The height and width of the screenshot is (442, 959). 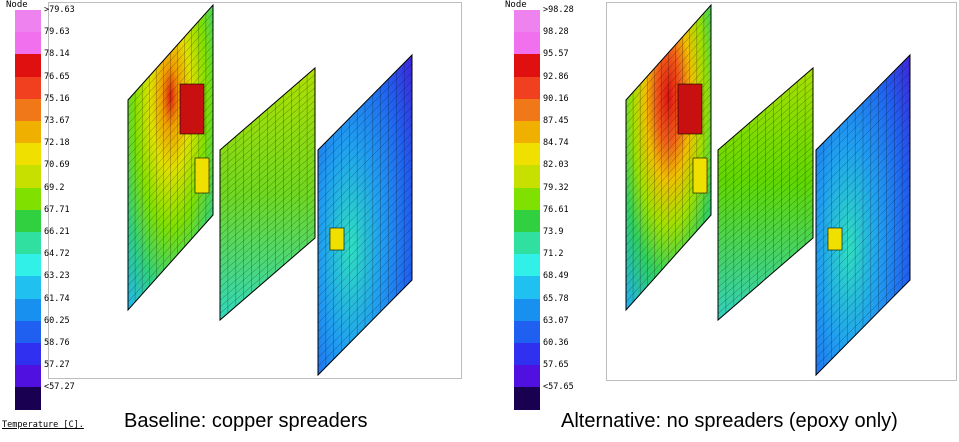 I want to click on legend-label: 98.28, so click(x=556, y=32).